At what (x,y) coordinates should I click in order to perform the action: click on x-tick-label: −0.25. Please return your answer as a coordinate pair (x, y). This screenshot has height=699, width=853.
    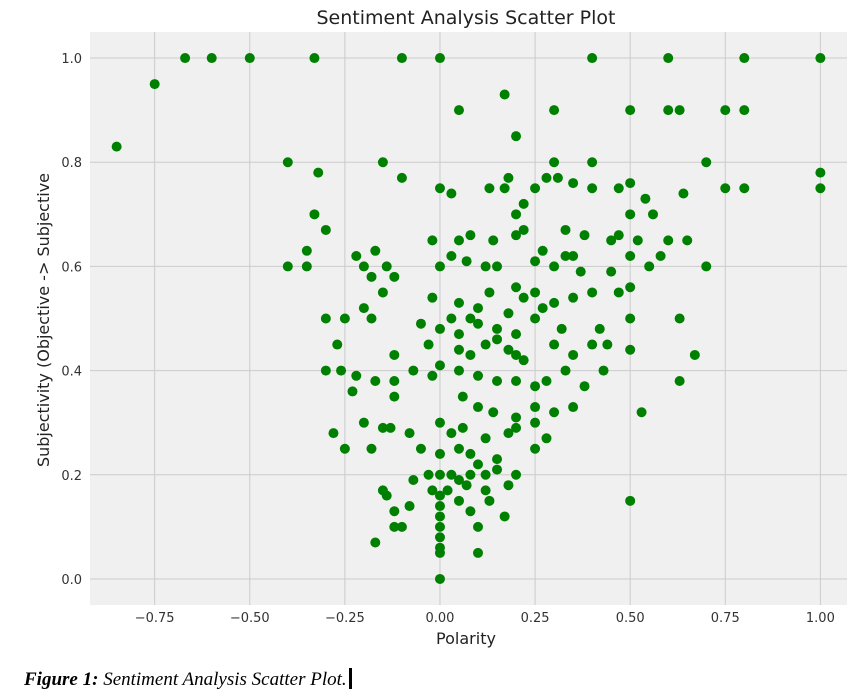
    Looking at the image, I should click on (345, 618).